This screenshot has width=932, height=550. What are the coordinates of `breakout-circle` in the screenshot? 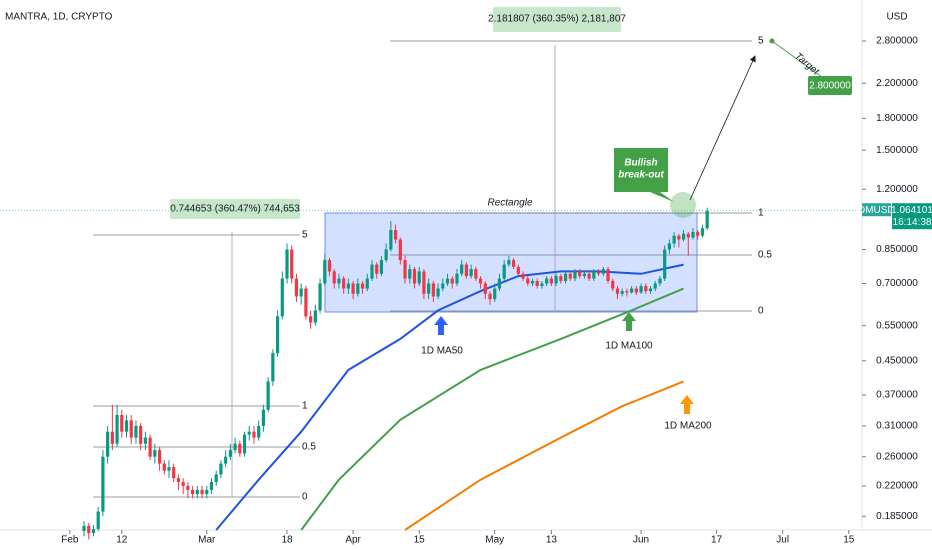 It's located at (683, 205).